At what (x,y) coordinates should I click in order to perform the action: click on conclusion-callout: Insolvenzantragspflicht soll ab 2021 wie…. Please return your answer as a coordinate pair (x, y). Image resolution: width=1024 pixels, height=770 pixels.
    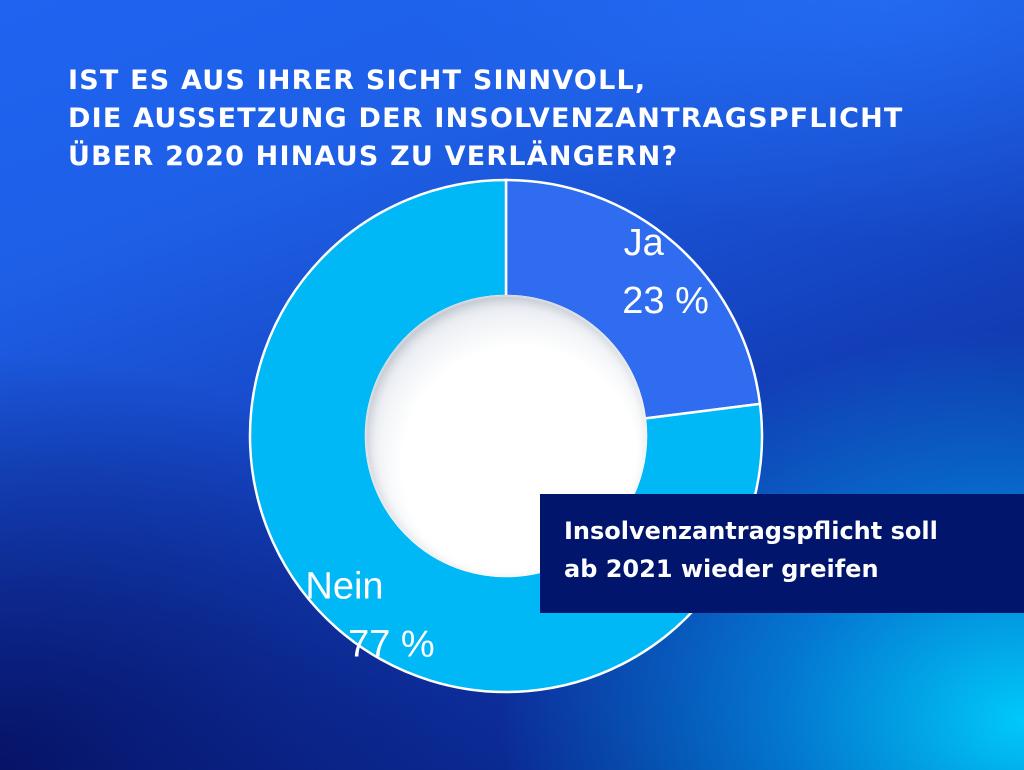
    Looking at the image, I should click on (782, 553).